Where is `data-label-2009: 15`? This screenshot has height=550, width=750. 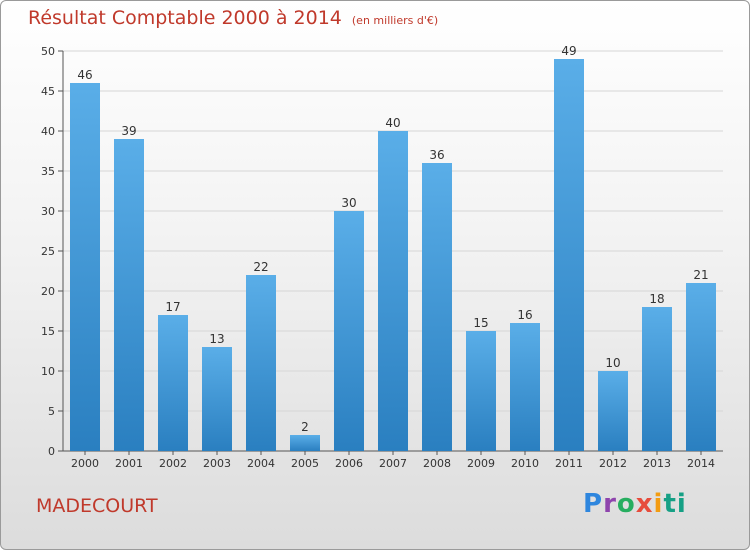
data-label-2009: 15 is located at coordinates (480, 323).